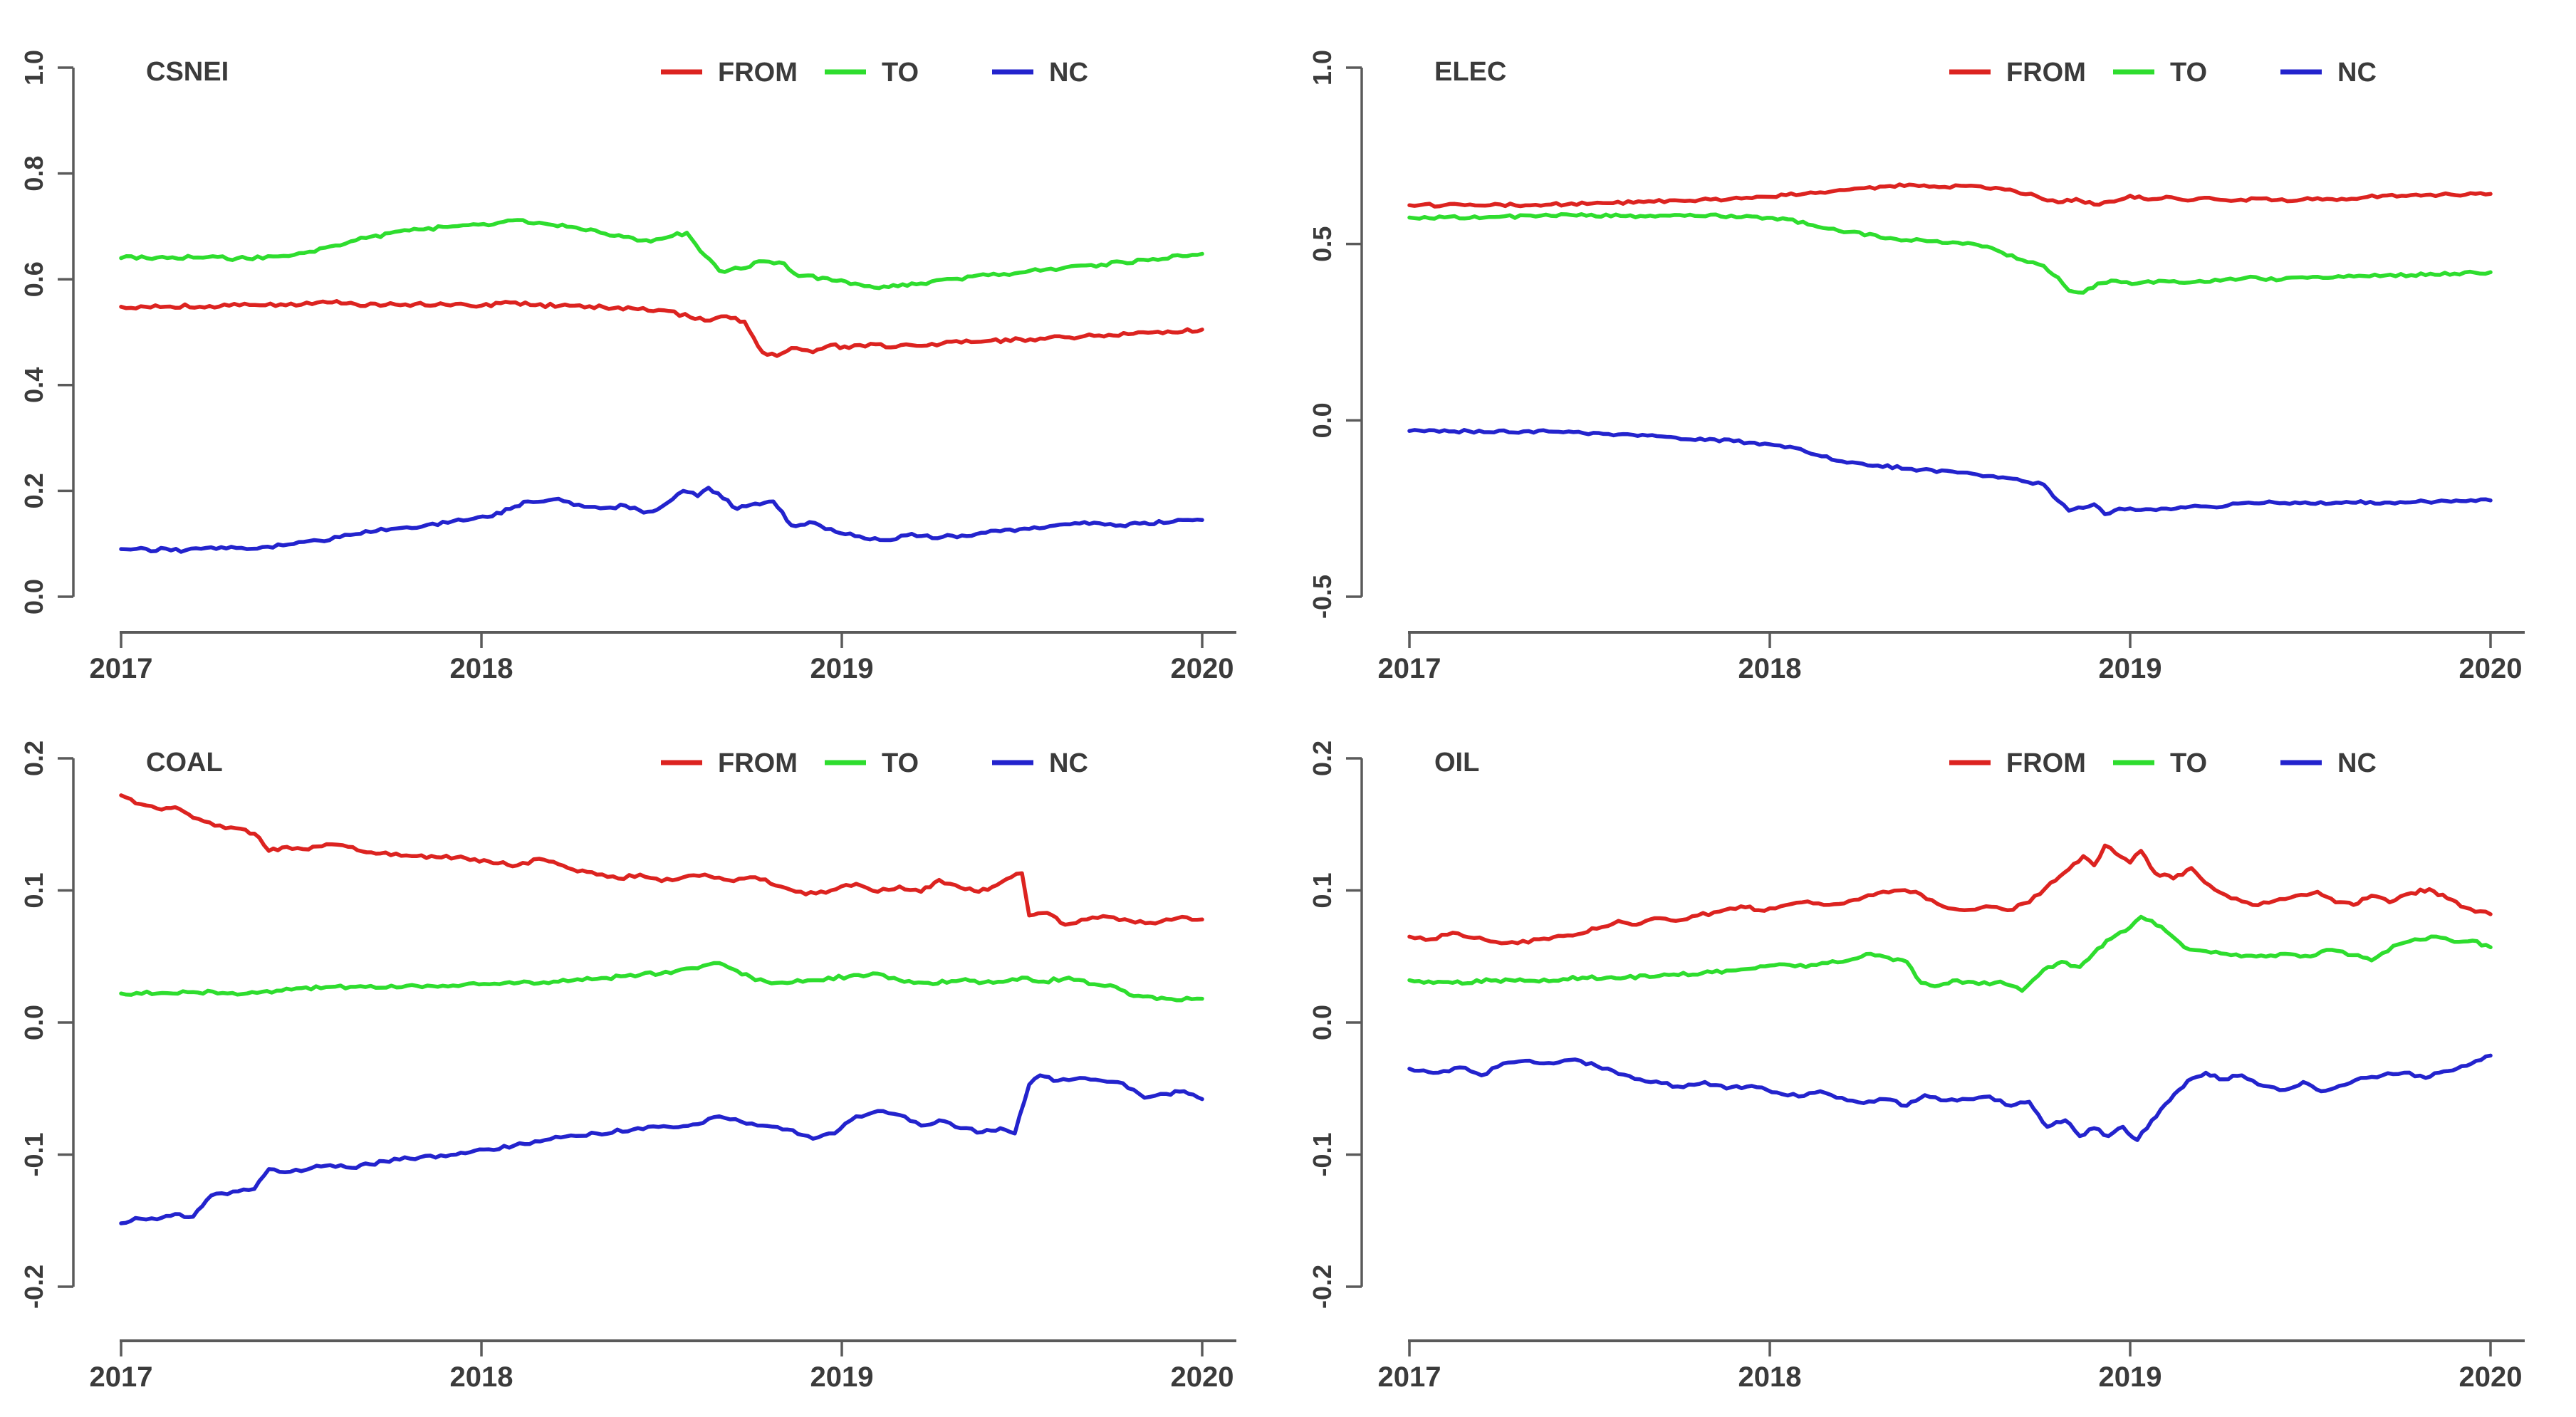 The height and width of the screenshot is (1417, 2576). What do you see at coordinates (33, 385) in the screenshot?
I see `y-tick-label: 0.4` at bounding box center [33, 385].